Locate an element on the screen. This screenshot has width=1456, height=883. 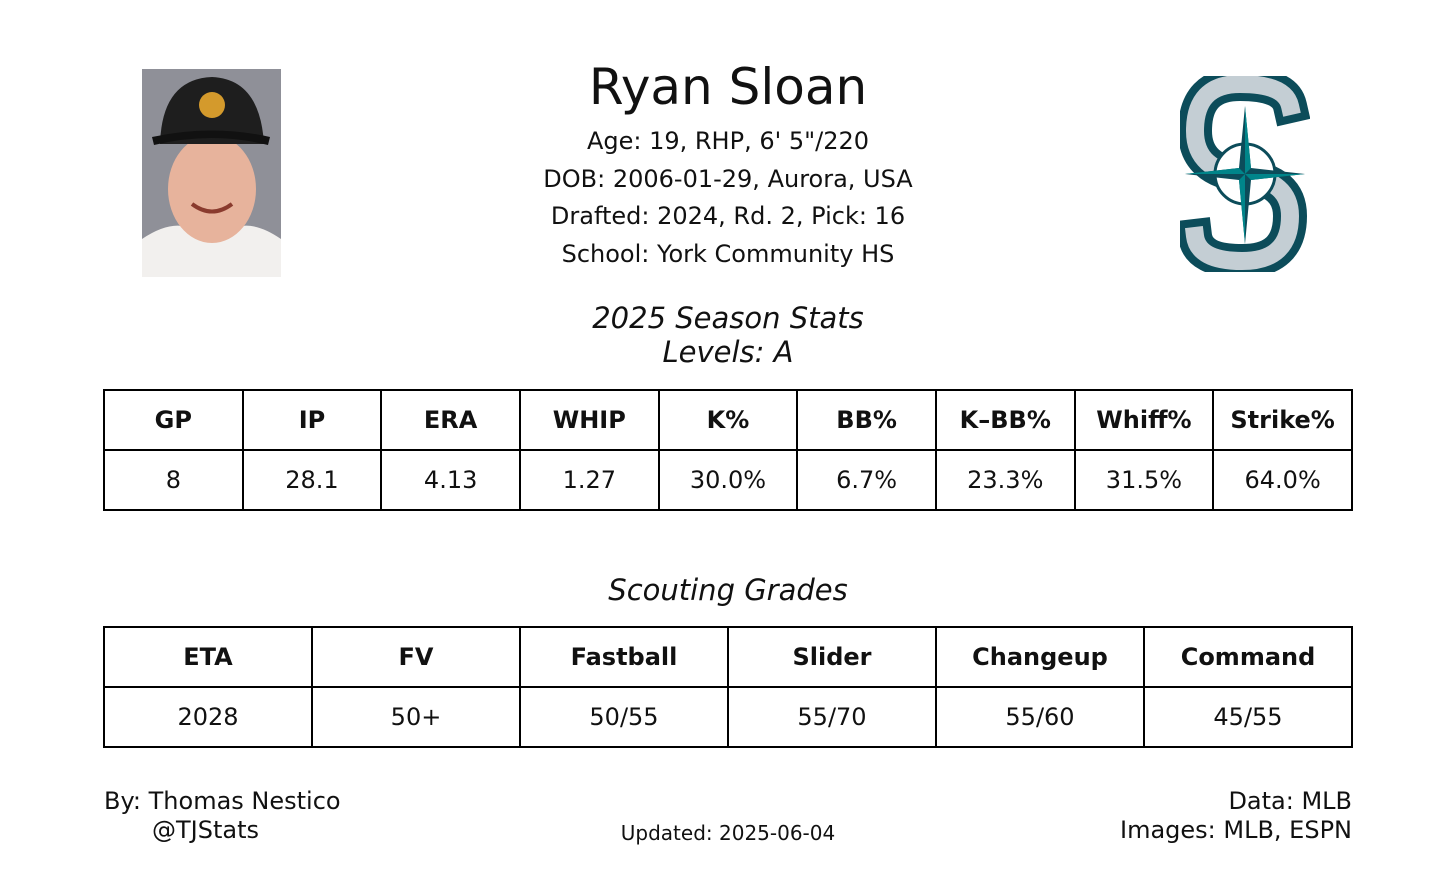
data-cell: 50+ is located at coordinates (416, 717).